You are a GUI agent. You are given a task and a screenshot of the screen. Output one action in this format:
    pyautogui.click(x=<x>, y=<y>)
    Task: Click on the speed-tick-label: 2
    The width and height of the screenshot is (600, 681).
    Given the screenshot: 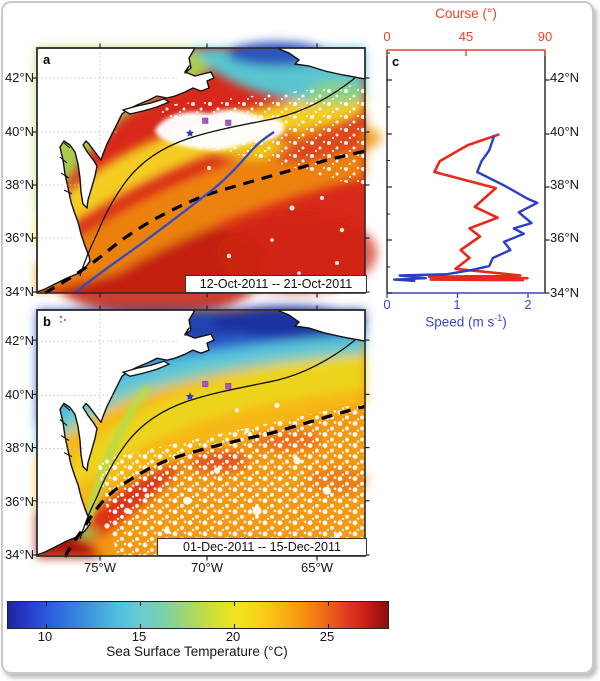 What is the action you would take?
    pyautogui.click(x=528, y=304)
    